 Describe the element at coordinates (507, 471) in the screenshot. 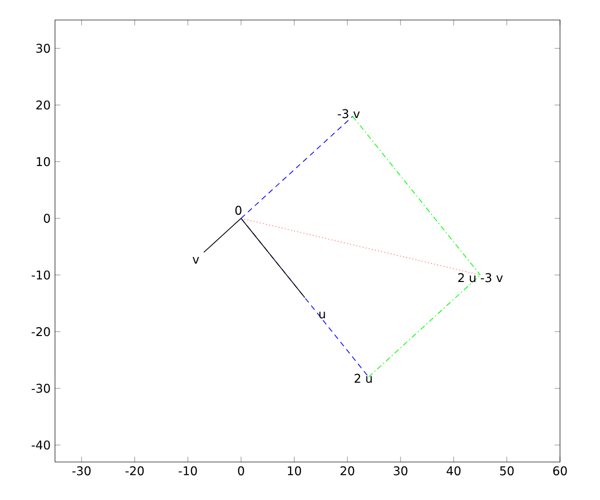

I see `x-tick-label: 50` at that location.